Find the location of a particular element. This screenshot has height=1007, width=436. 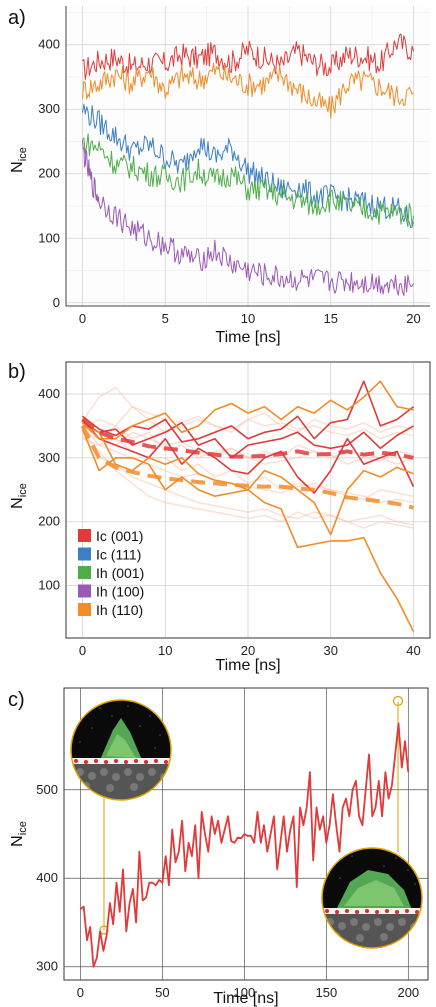

snapshot-2-marker is located at coordinates (398, 701).